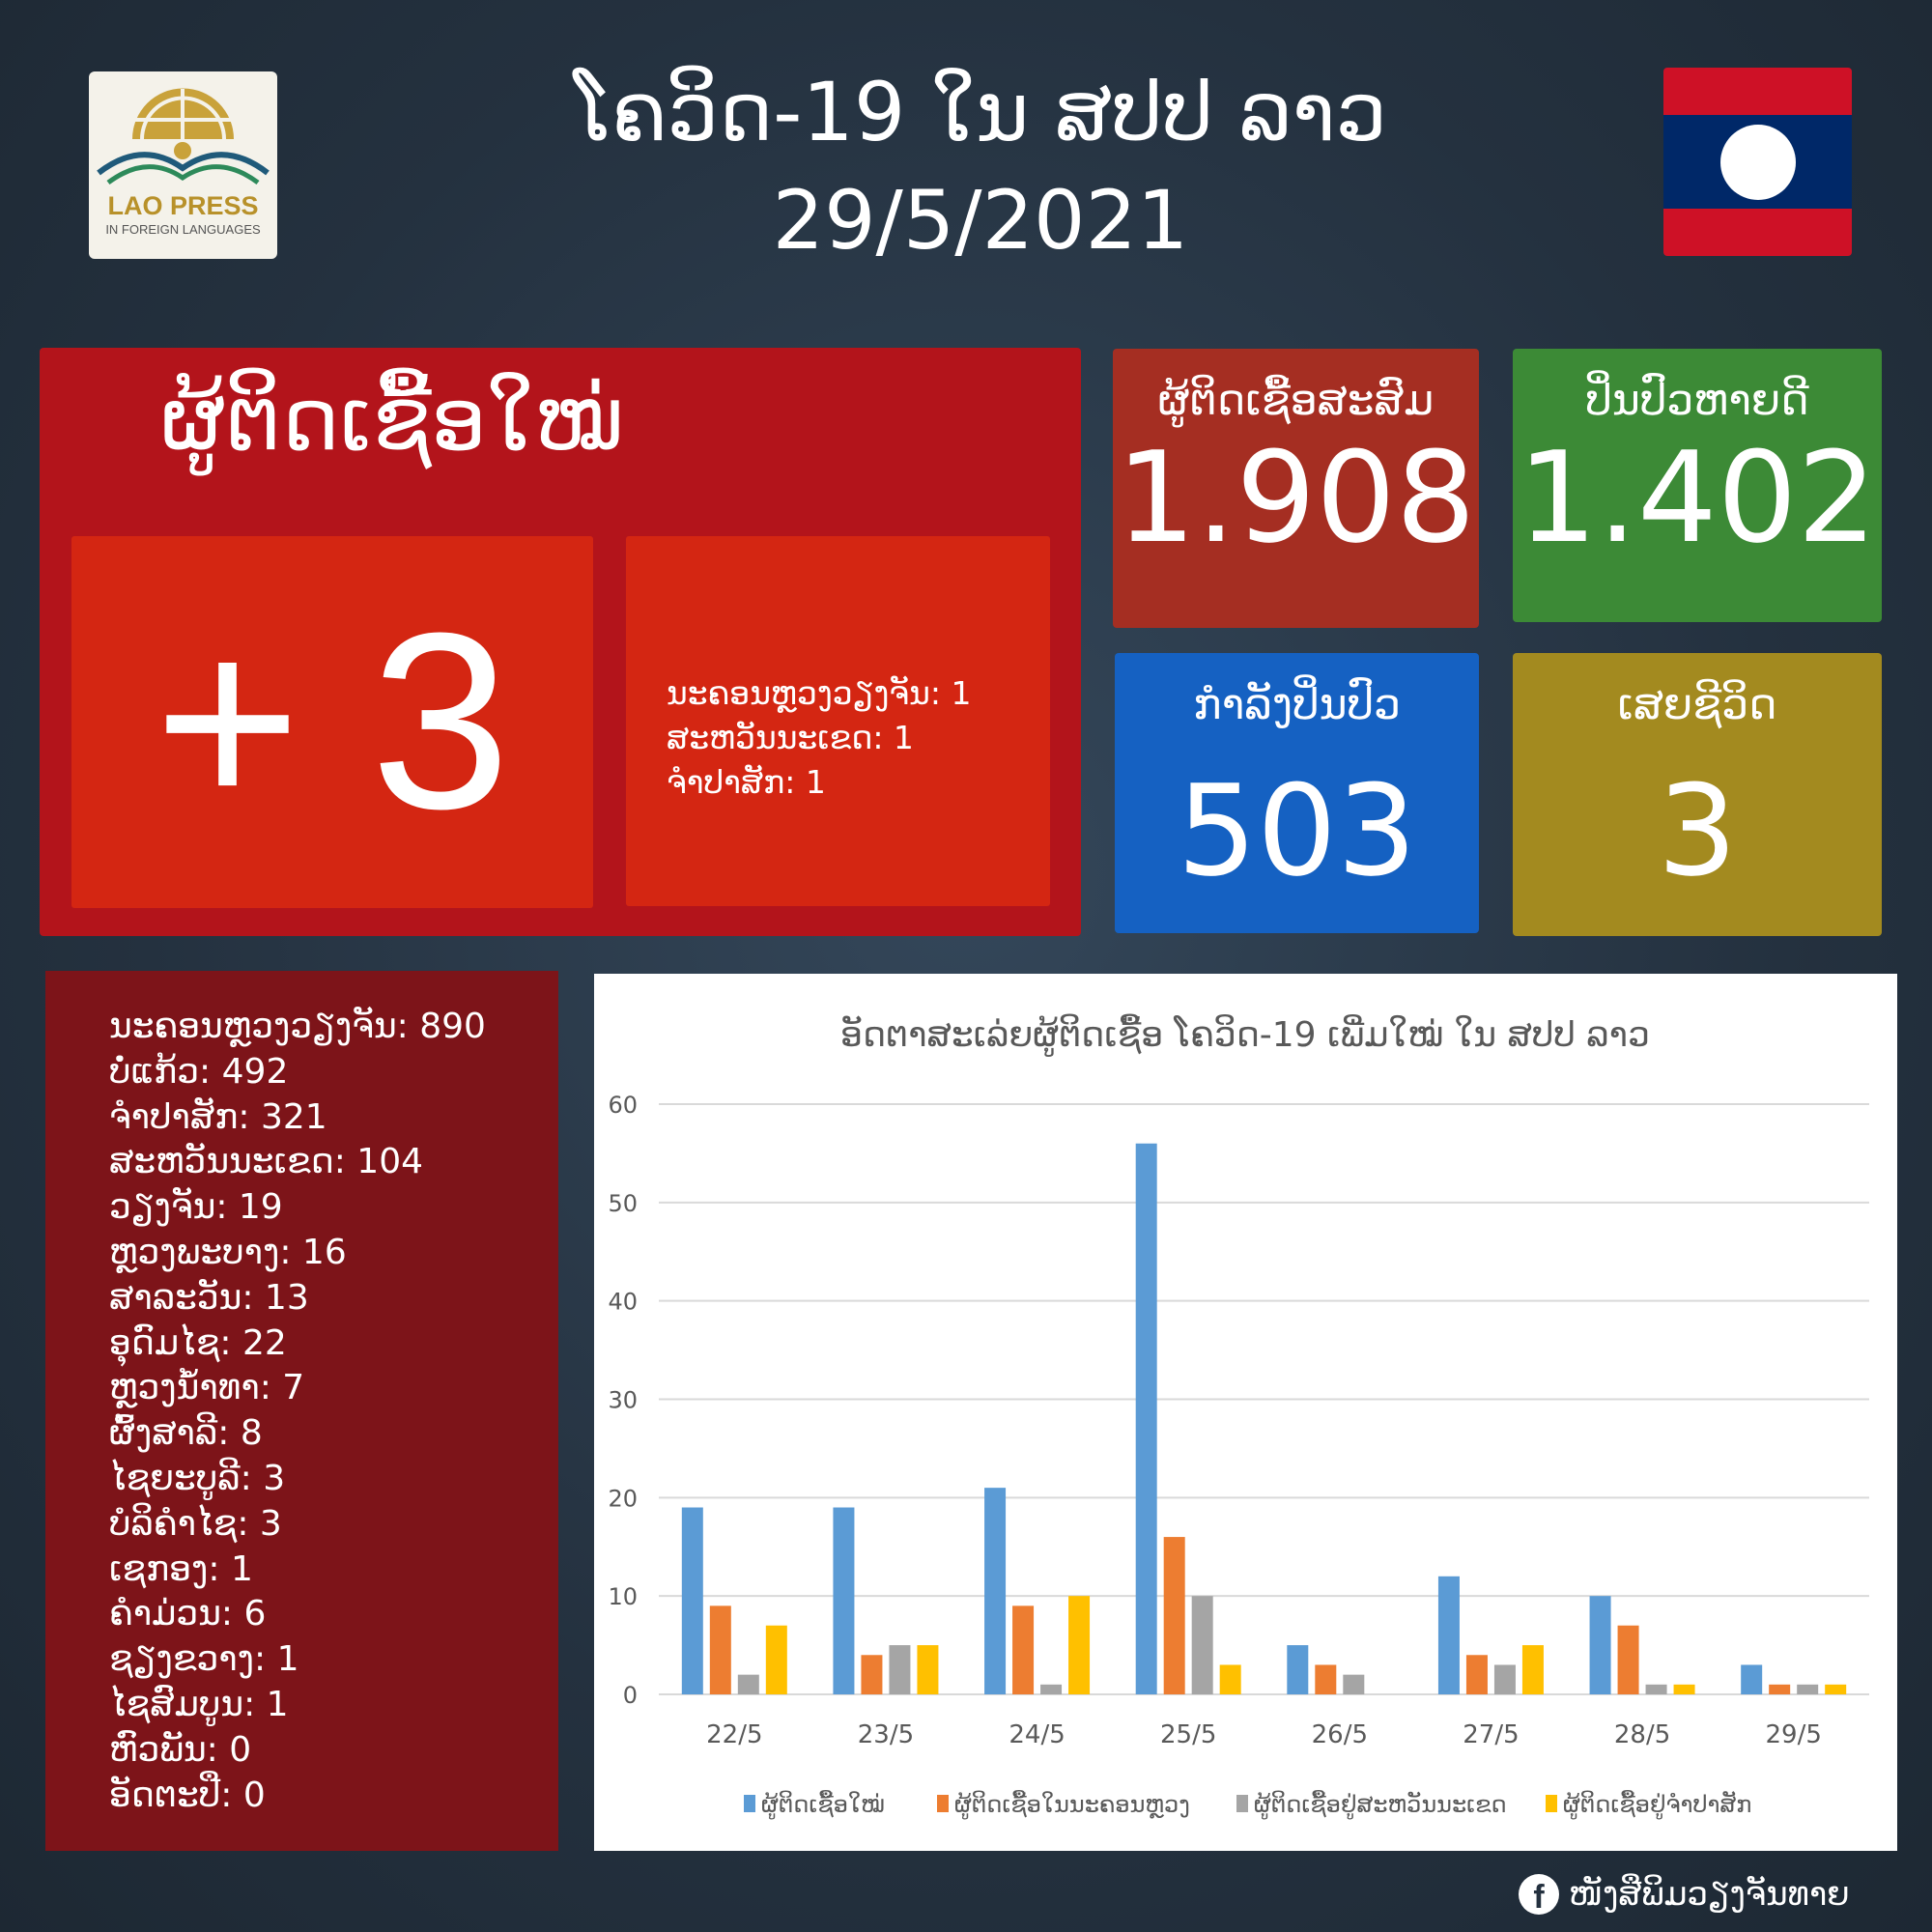 Image resolution: width=1932 pixels, height=1932 pixels. I want to click on y-tick-label: 20, so click(623, 1498).